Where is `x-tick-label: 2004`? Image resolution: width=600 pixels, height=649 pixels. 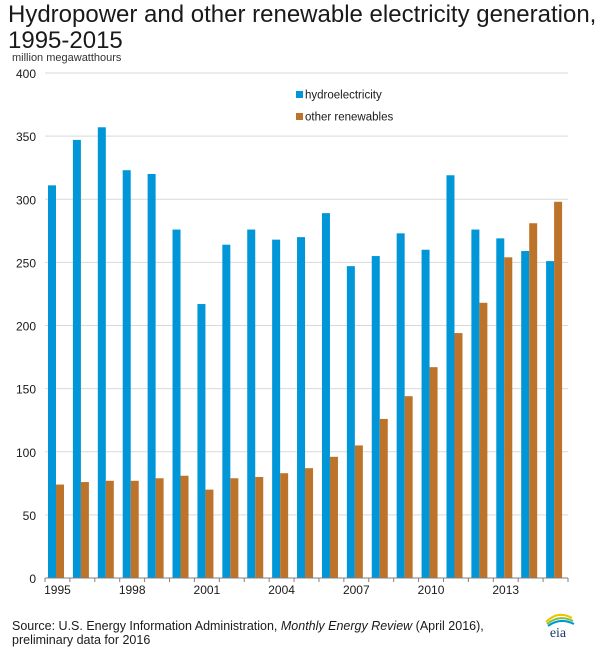
x-tick-label: 2004 is located at coordinates (281, 590).